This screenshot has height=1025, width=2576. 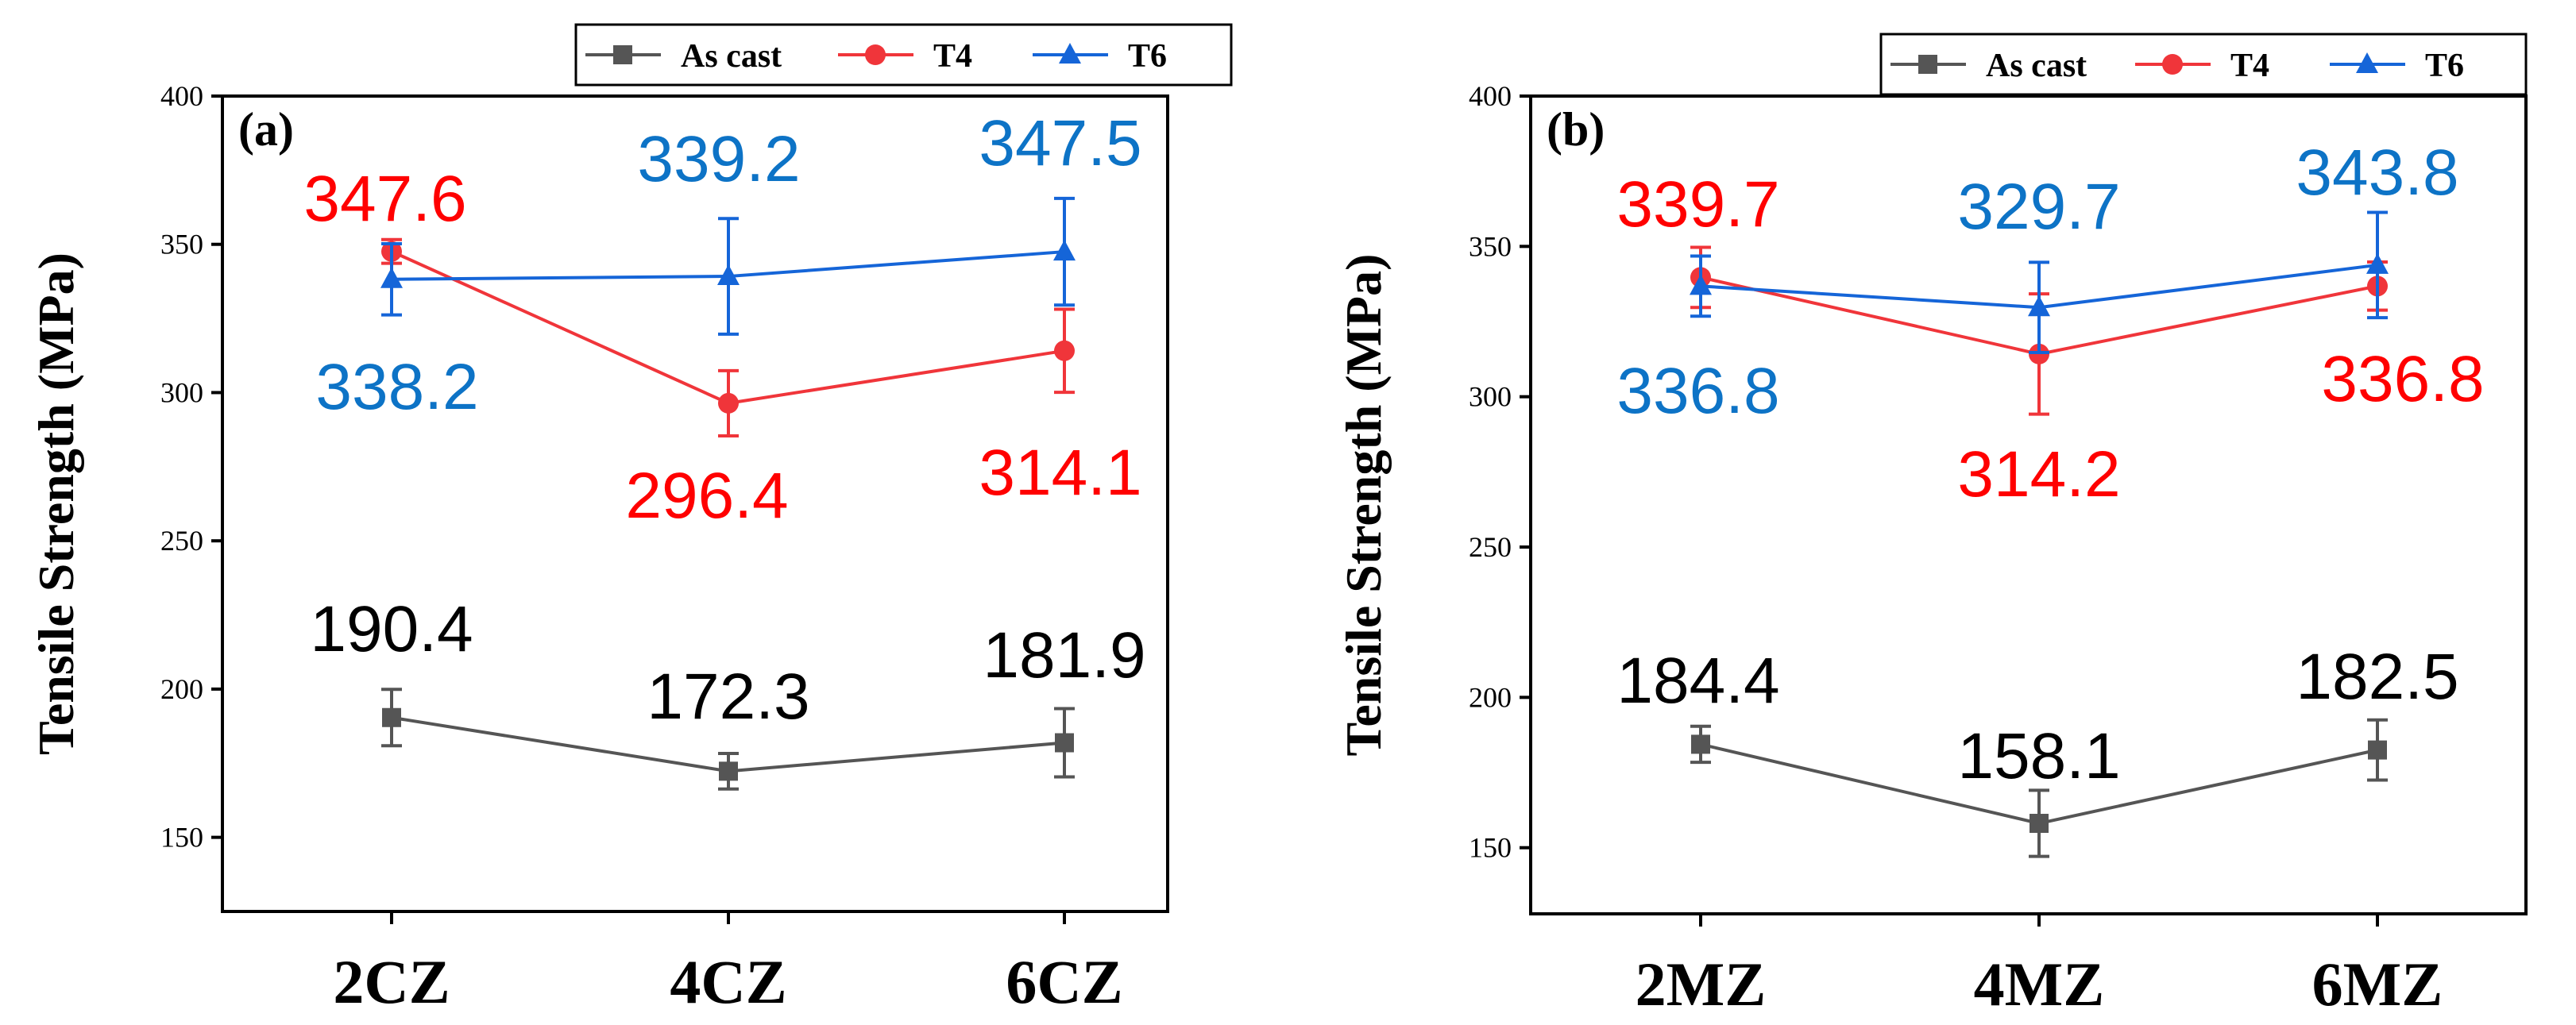 I want to click on data-label-as-cast: 181.9, so click(x=1064, y=655).